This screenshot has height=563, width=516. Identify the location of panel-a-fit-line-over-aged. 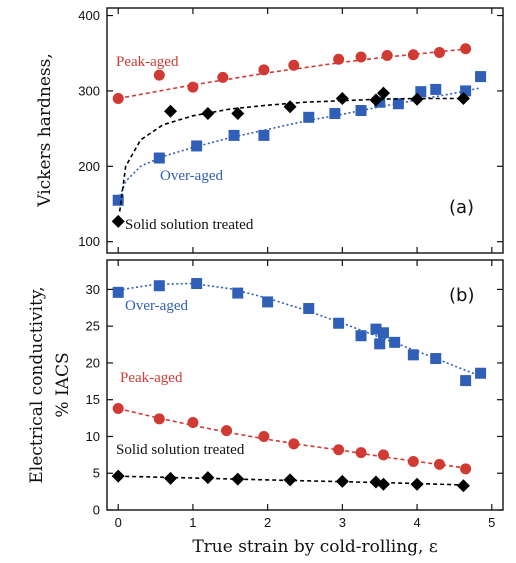
(299, 144).